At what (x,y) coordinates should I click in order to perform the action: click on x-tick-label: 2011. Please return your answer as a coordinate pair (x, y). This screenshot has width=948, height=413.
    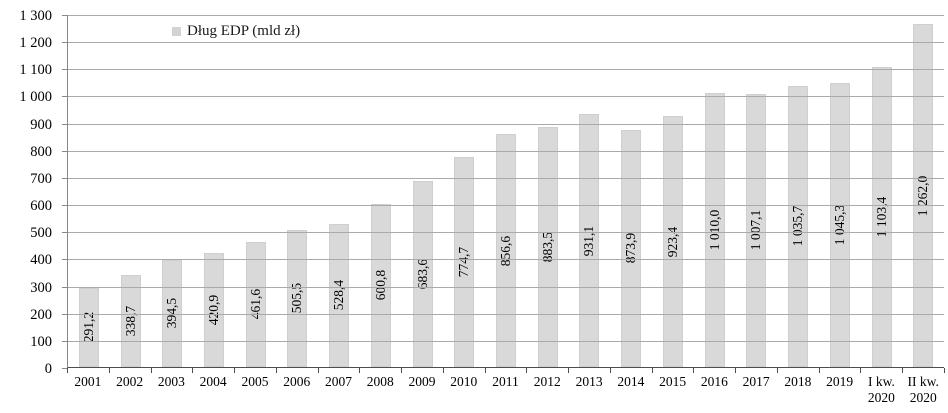
    Looking at the image, I should click on (505, 381).